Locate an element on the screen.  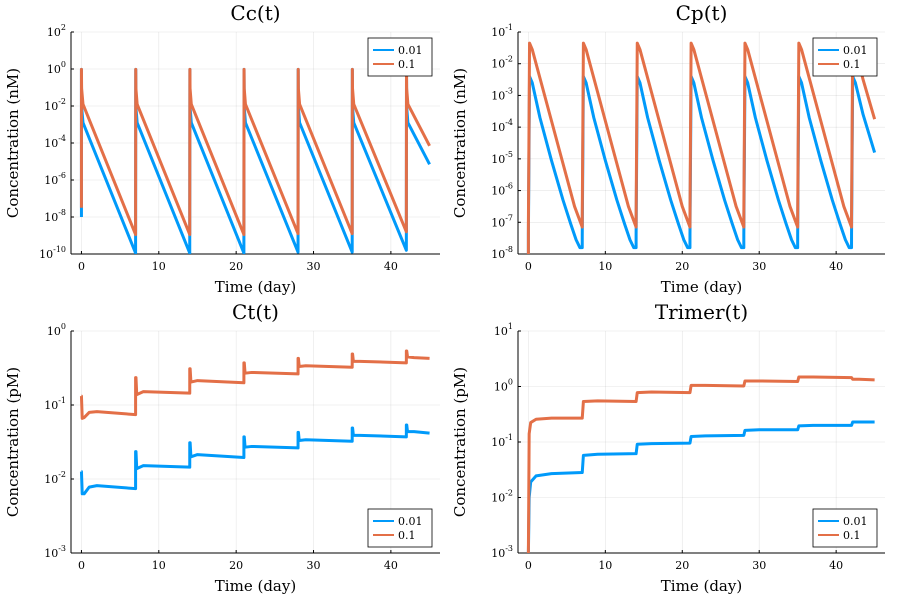
y-tick-label: 10¹ is located at coordinates (503, 330).